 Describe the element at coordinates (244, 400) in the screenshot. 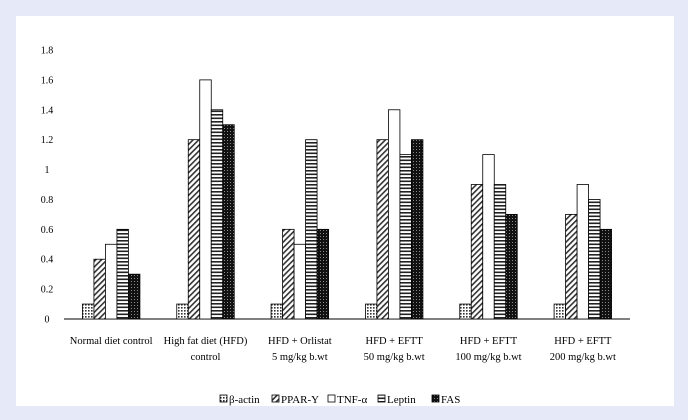

I see `legend-label: β-actin` at that location.